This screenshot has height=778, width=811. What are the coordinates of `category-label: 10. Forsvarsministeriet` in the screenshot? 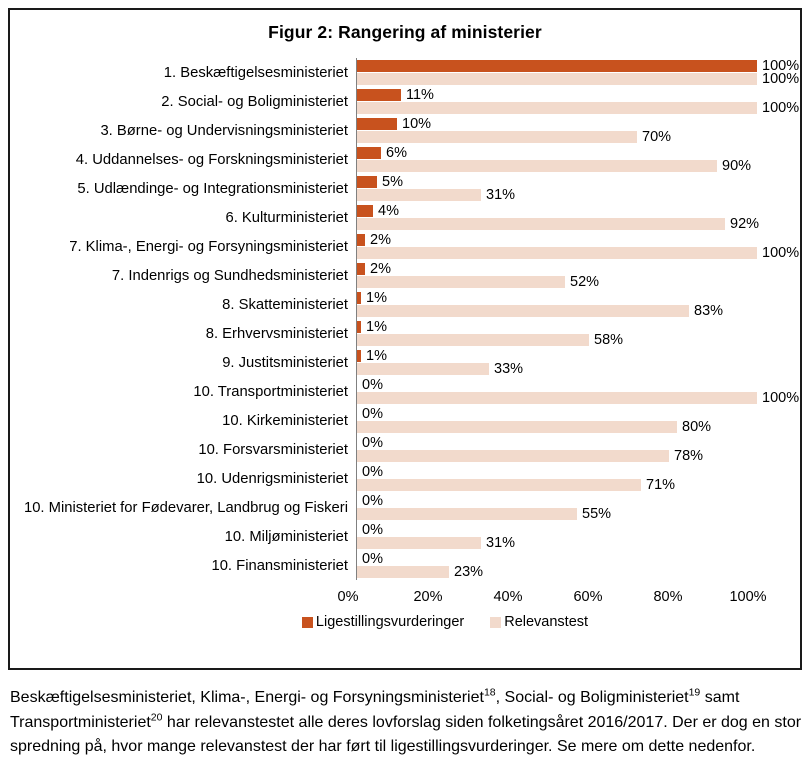 It's located at (273, 449).